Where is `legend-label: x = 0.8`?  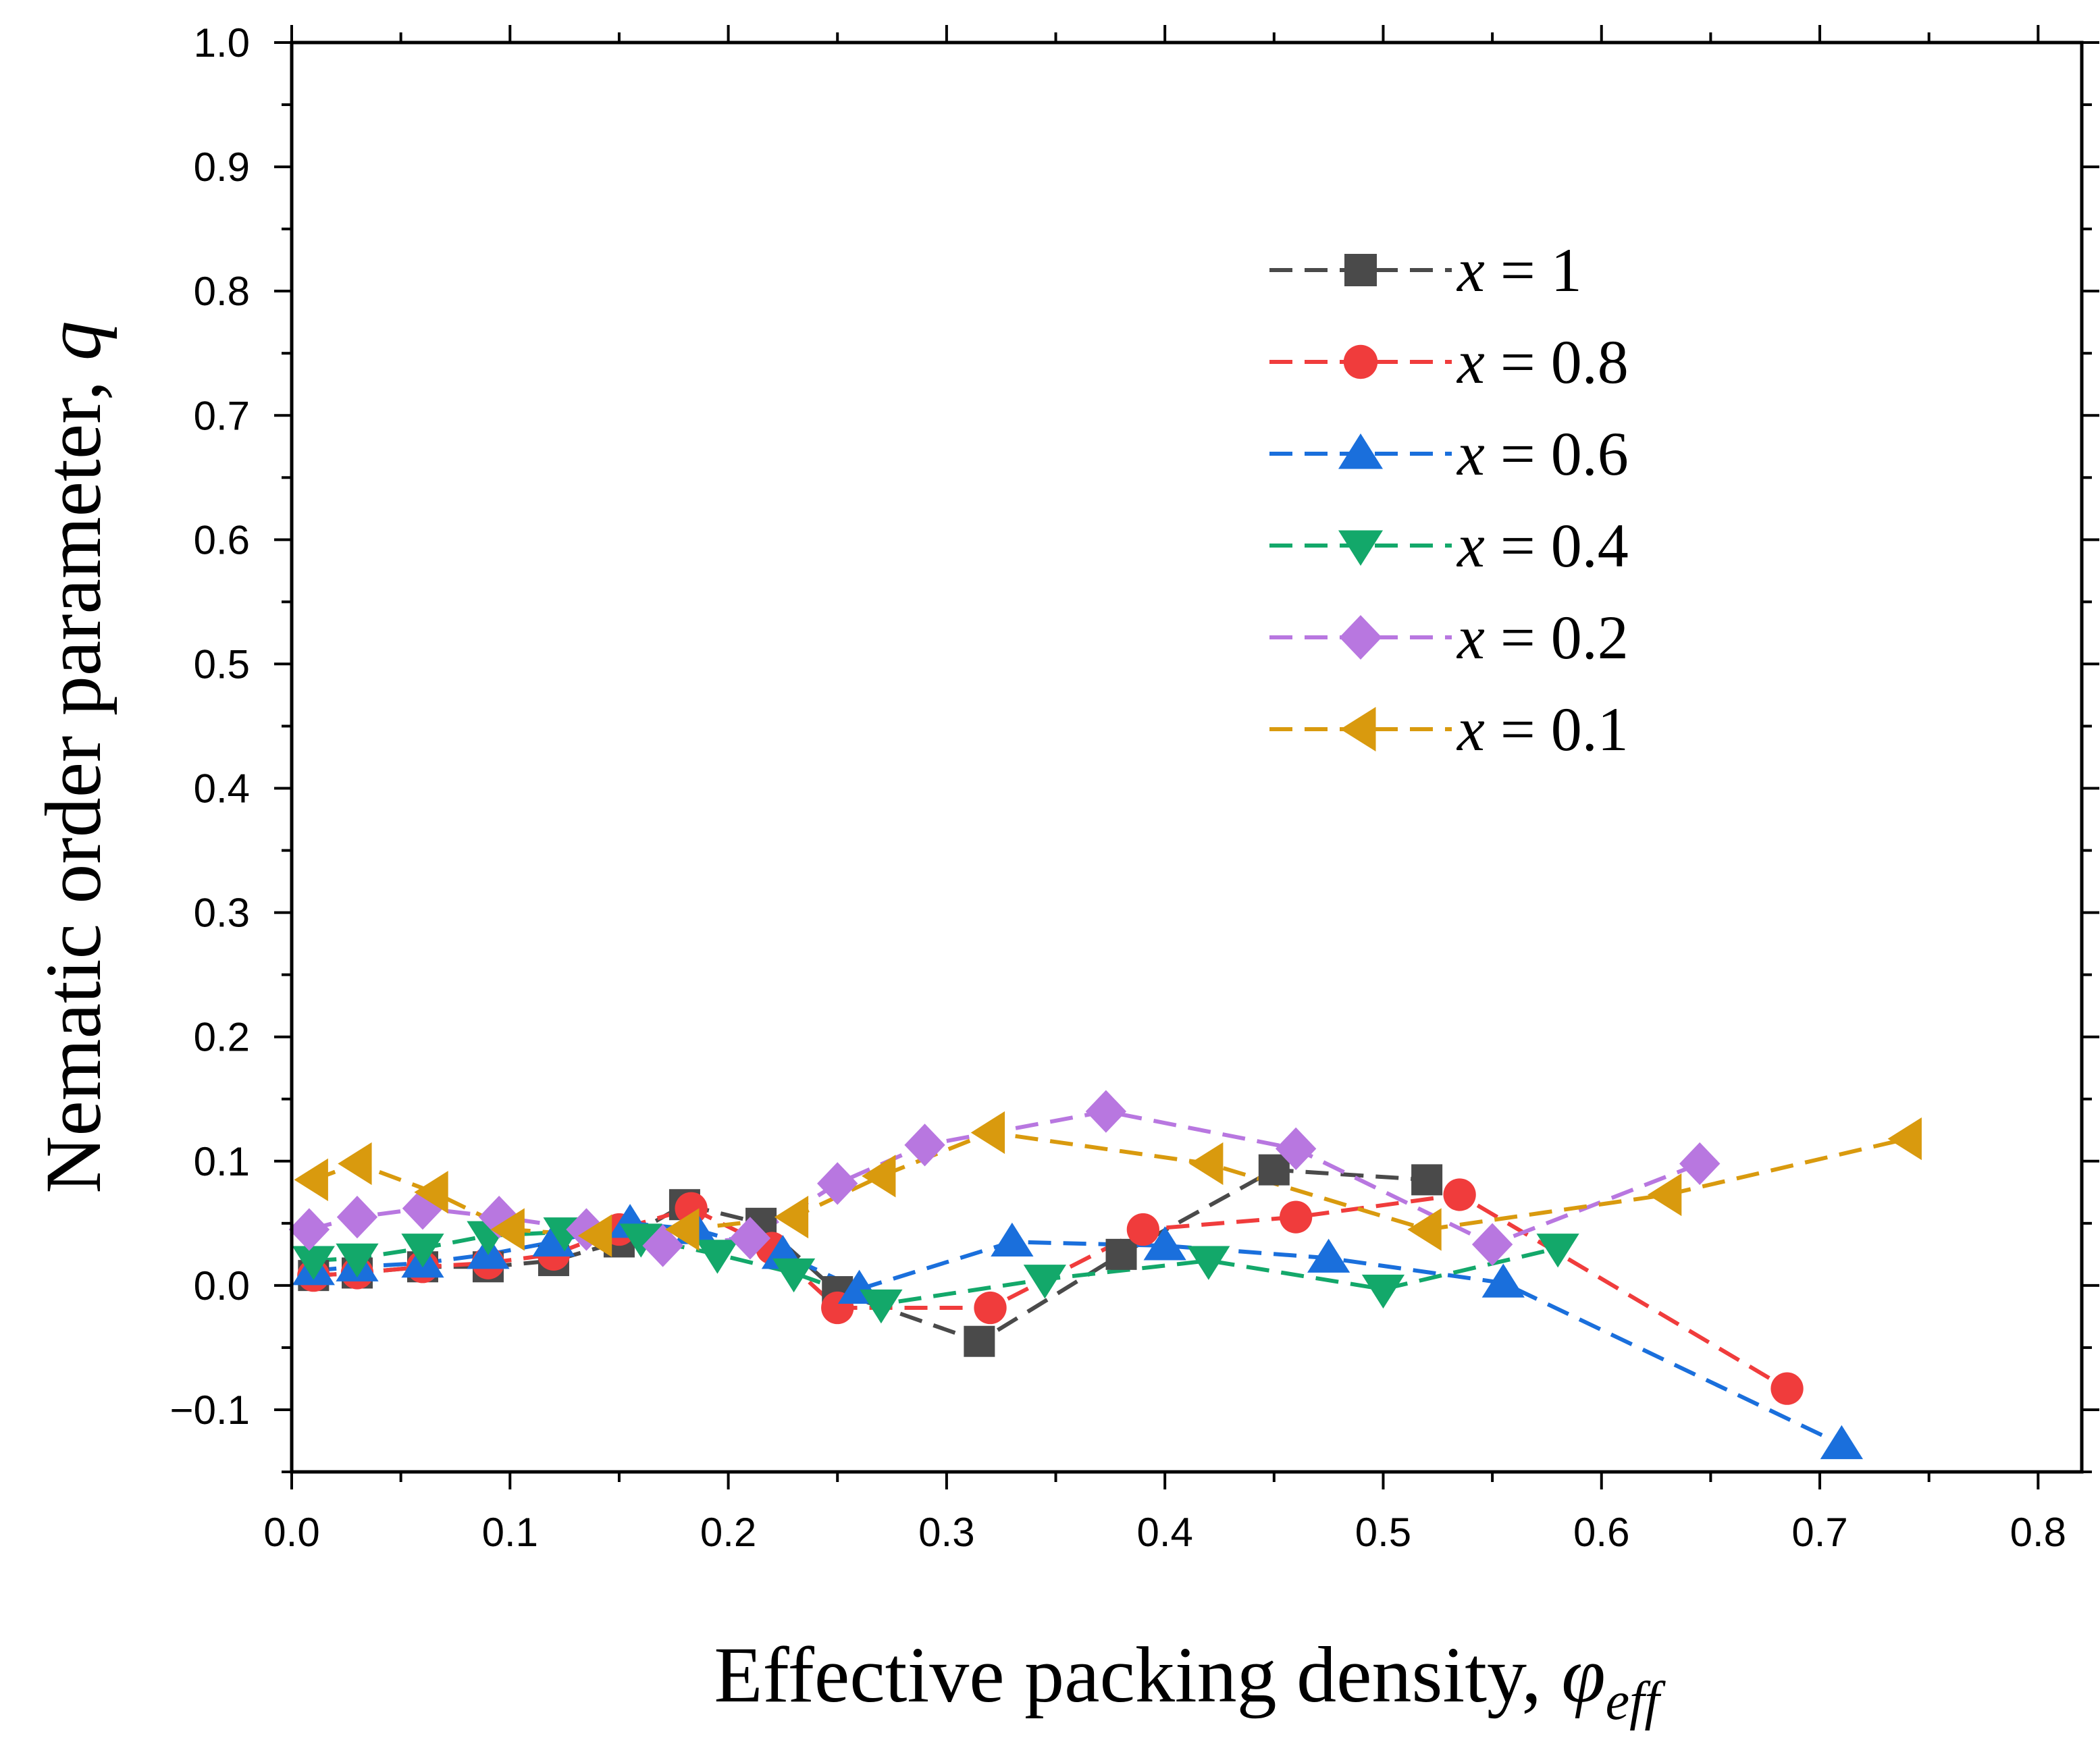
legend-label: x = 0.8 is located at coordinates (1543, 361).